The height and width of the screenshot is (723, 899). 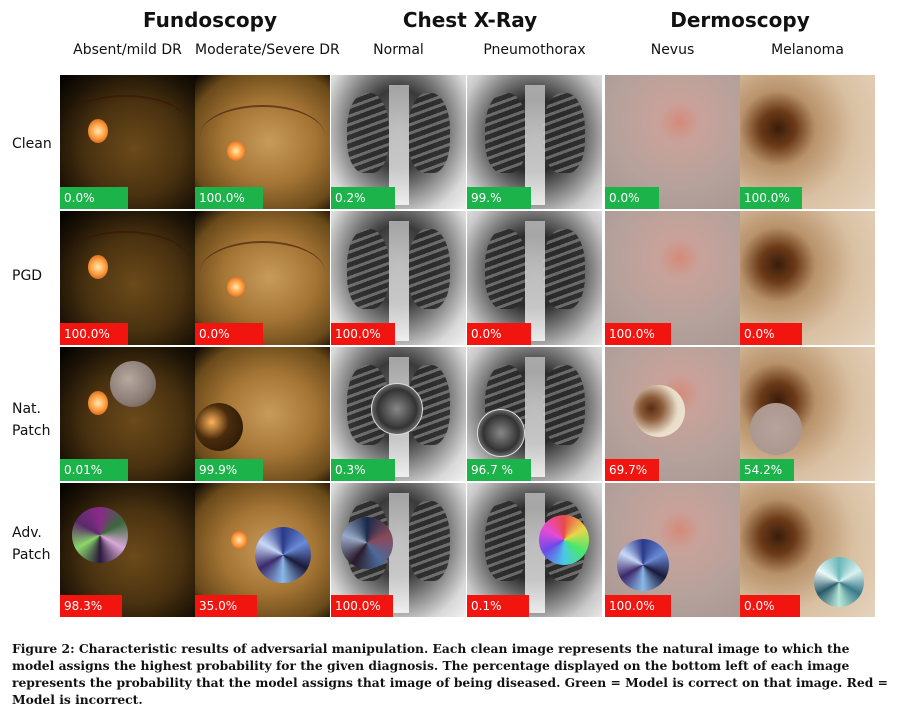 I want to click on probability-badge: 96.7 %, so click(x=499, y=470).